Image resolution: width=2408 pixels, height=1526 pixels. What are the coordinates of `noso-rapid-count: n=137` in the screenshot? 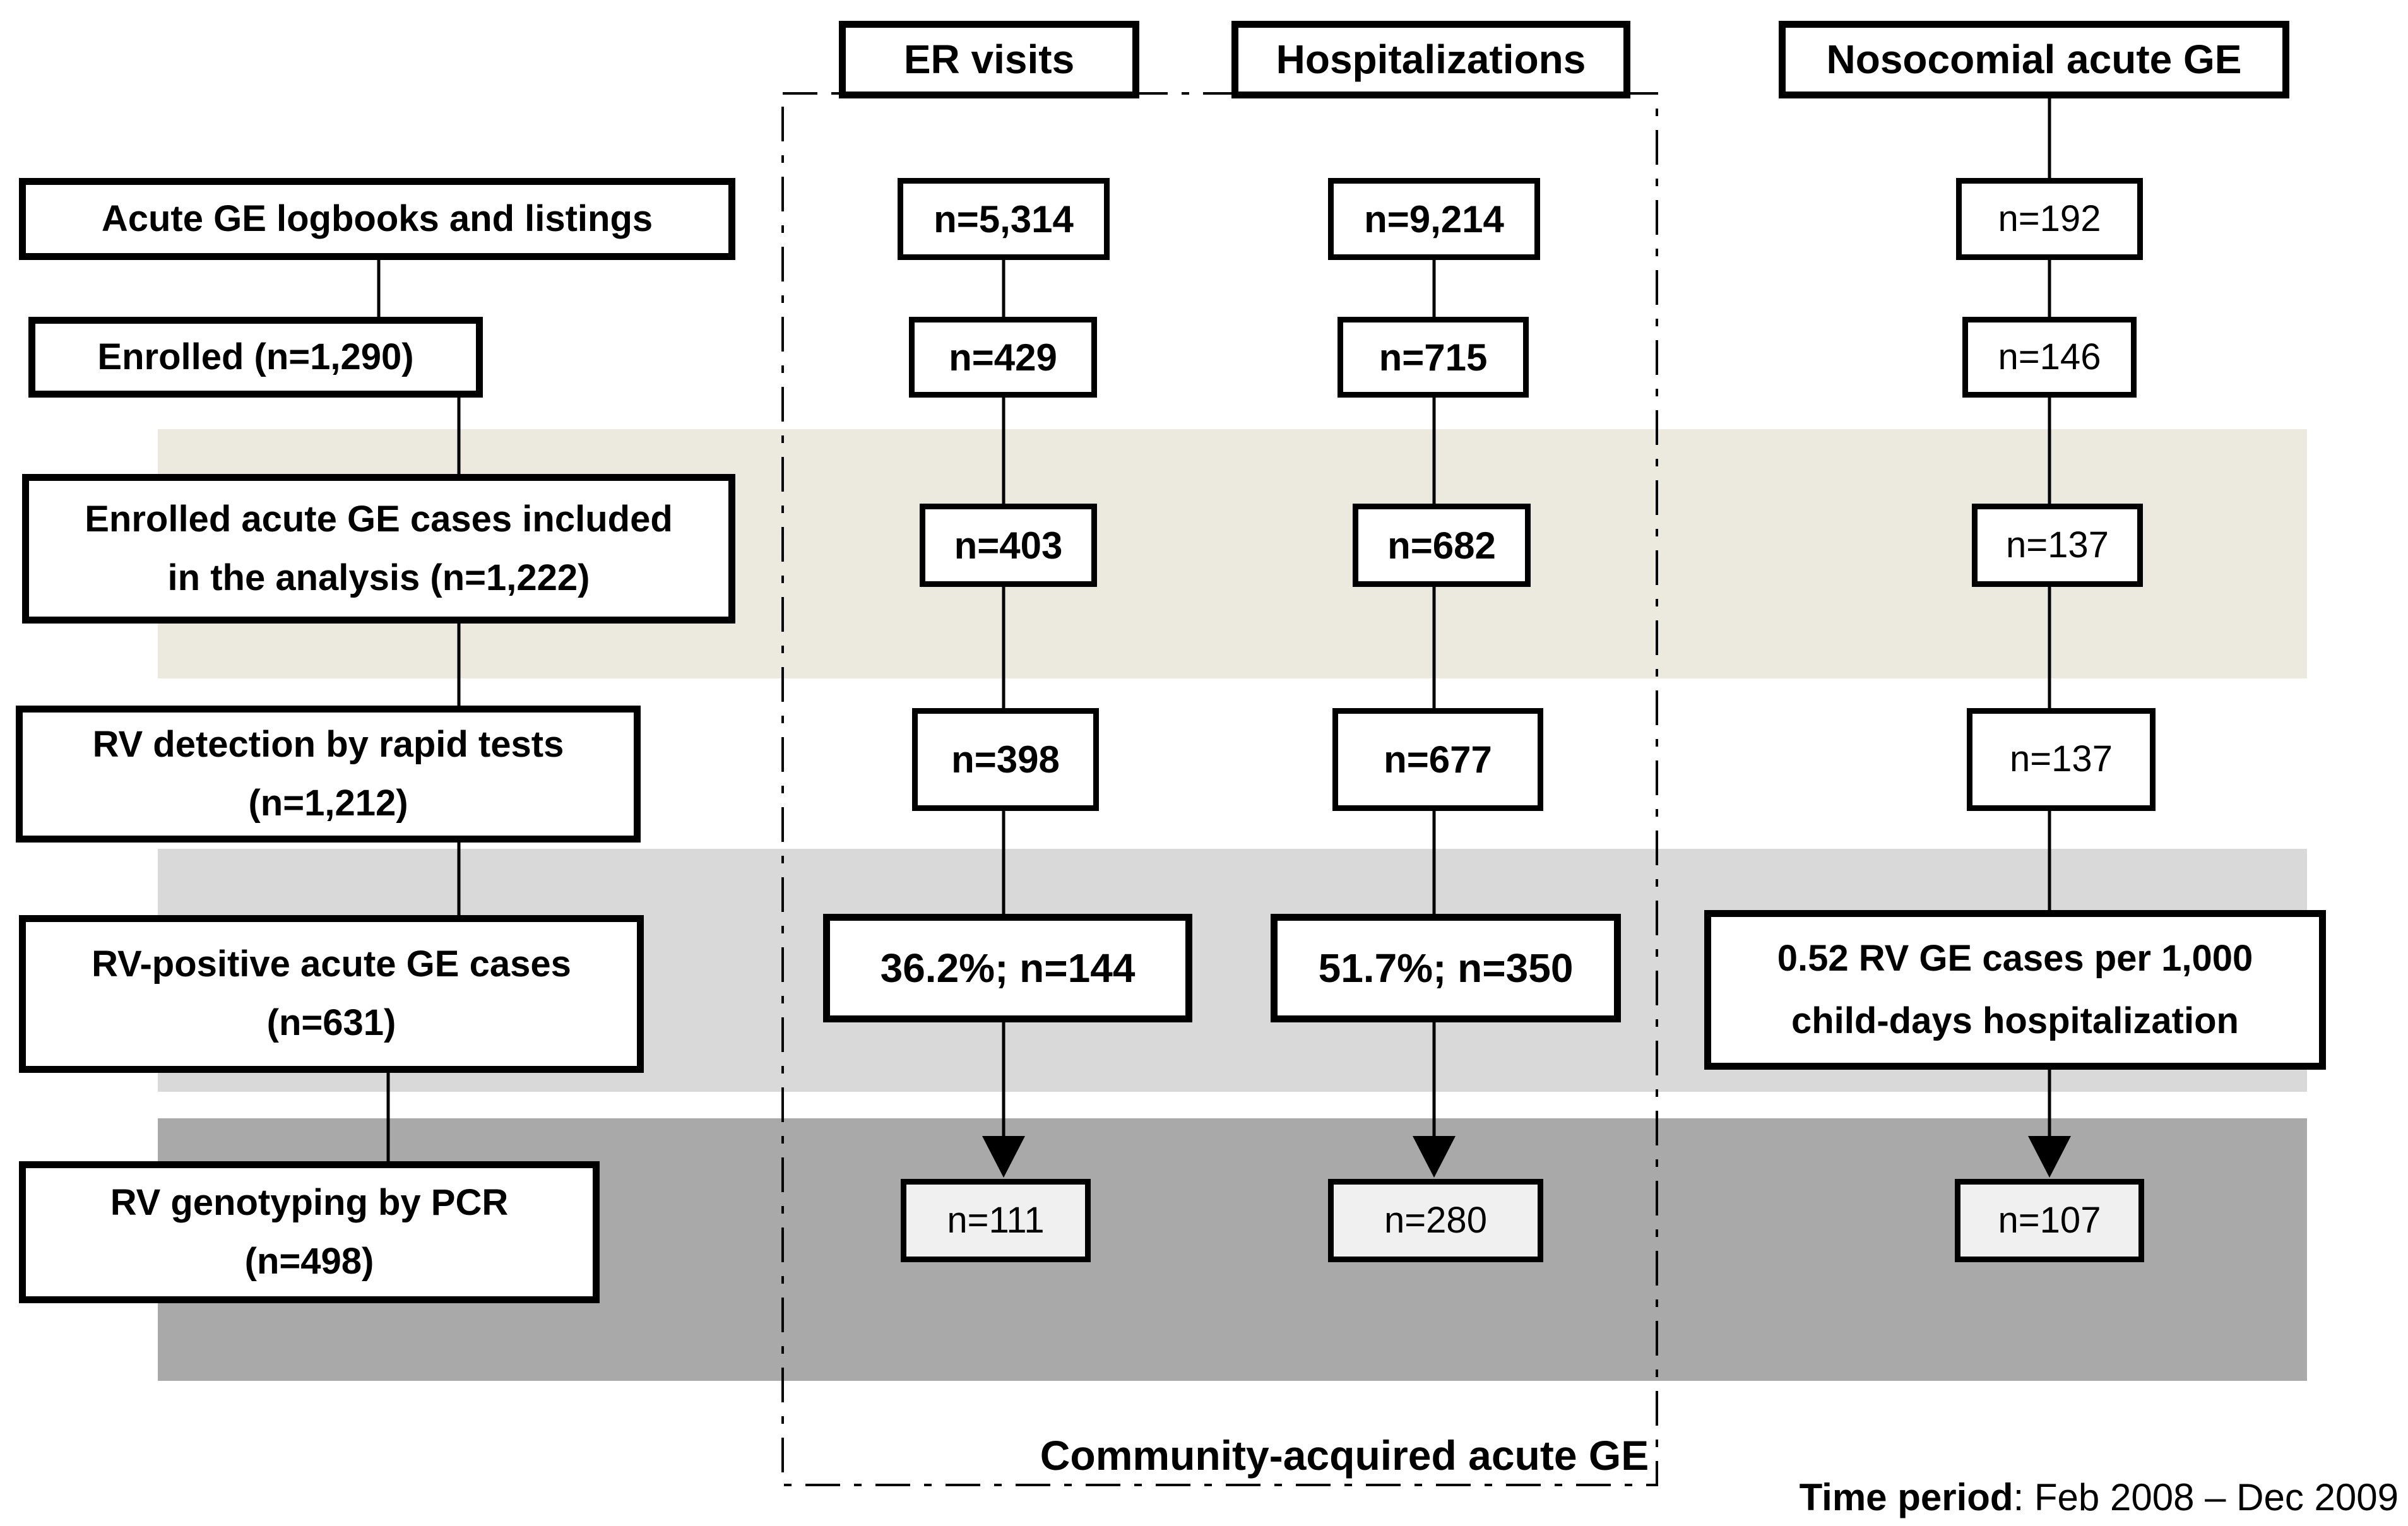 It's located at (2061, 759).